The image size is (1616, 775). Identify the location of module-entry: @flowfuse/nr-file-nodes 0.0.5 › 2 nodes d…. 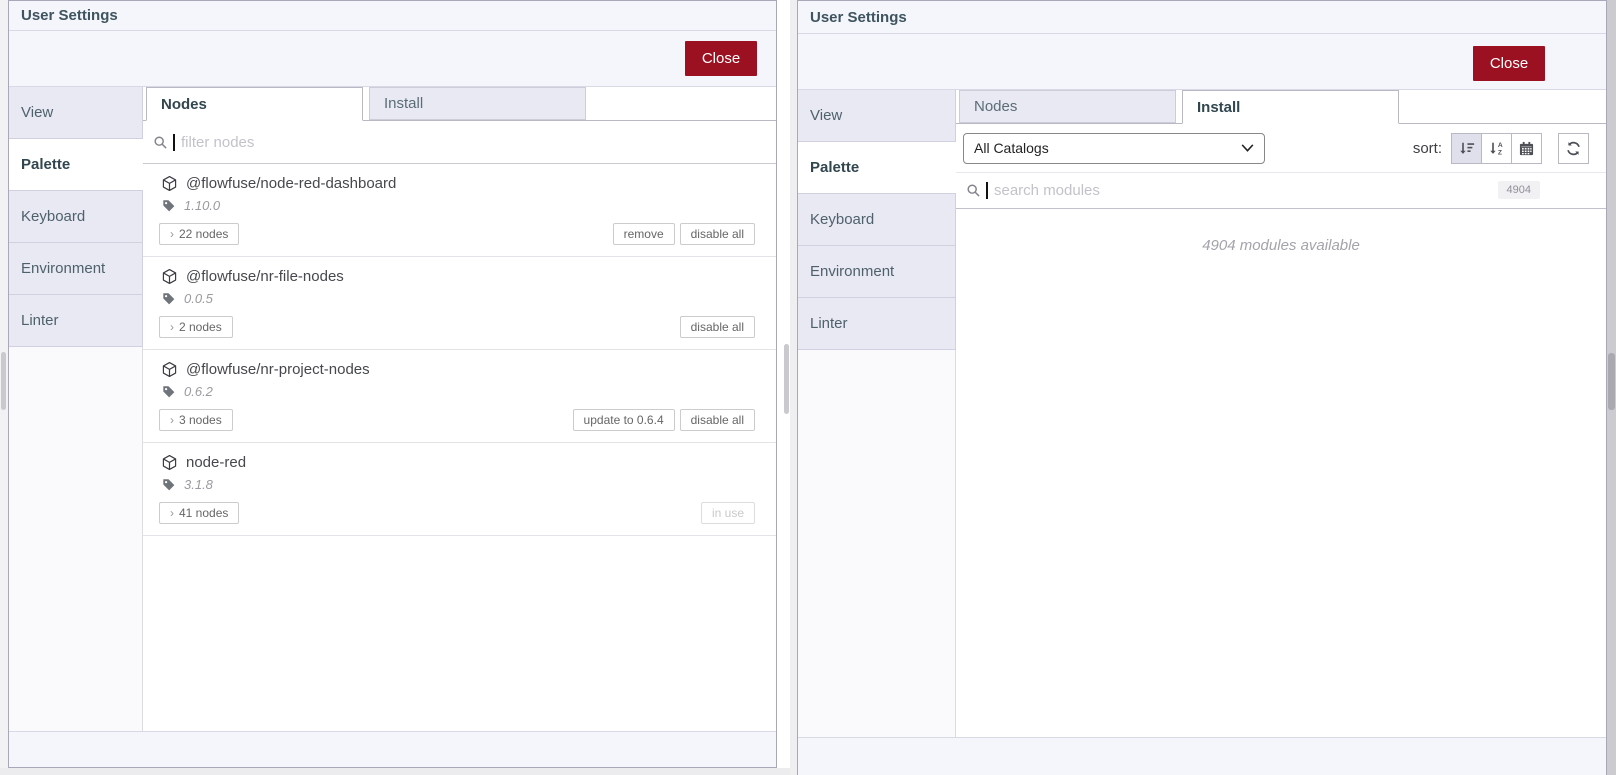
(459, 303).